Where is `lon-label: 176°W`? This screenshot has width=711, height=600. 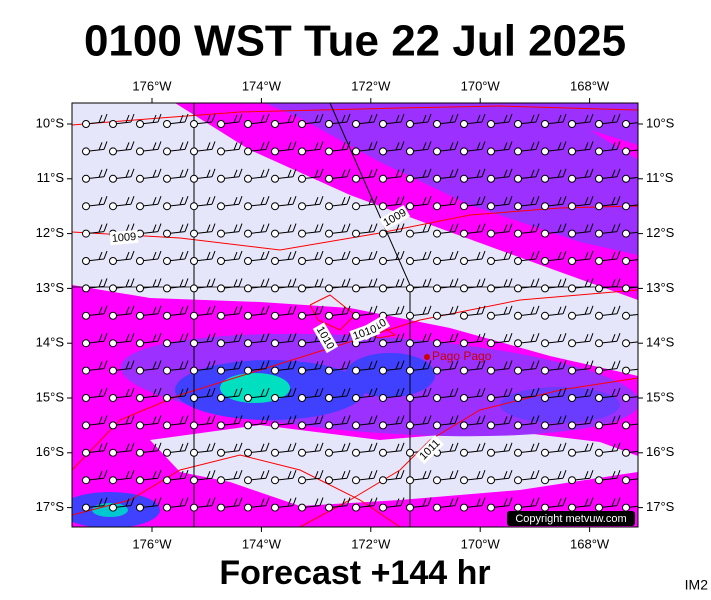
lon-label: 176°W is located at coordinates (152, 85).